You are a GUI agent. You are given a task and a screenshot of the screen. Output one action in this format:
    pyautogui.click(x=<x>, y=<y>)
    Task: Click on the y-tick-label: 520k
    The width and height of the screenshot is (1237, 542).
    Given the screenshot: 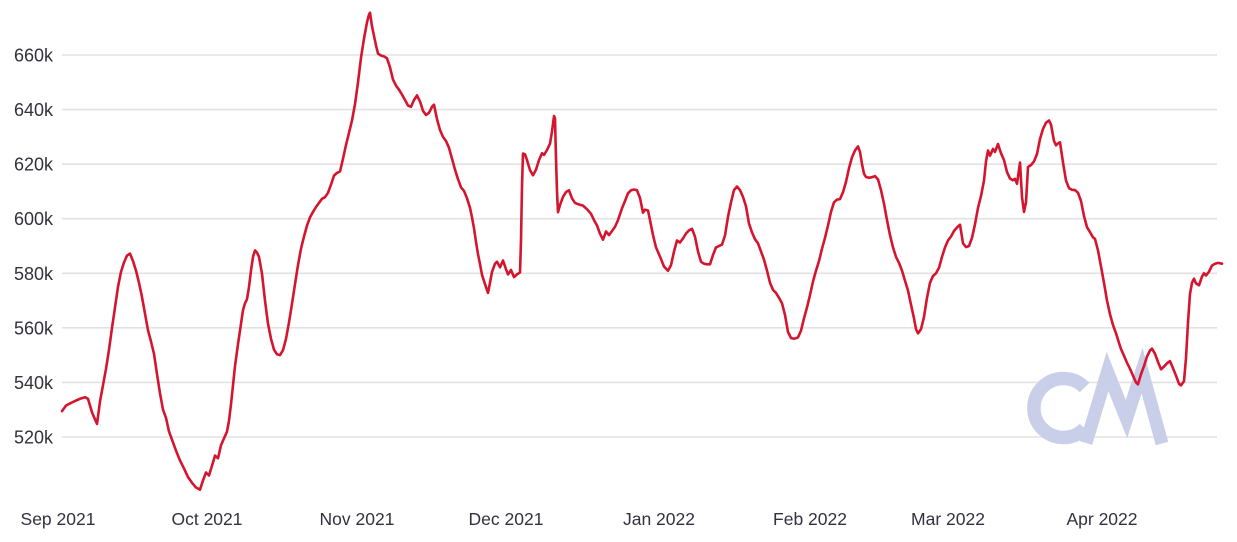 What is the action you would take?
    pyautogui.click(x=34, y=438)
    